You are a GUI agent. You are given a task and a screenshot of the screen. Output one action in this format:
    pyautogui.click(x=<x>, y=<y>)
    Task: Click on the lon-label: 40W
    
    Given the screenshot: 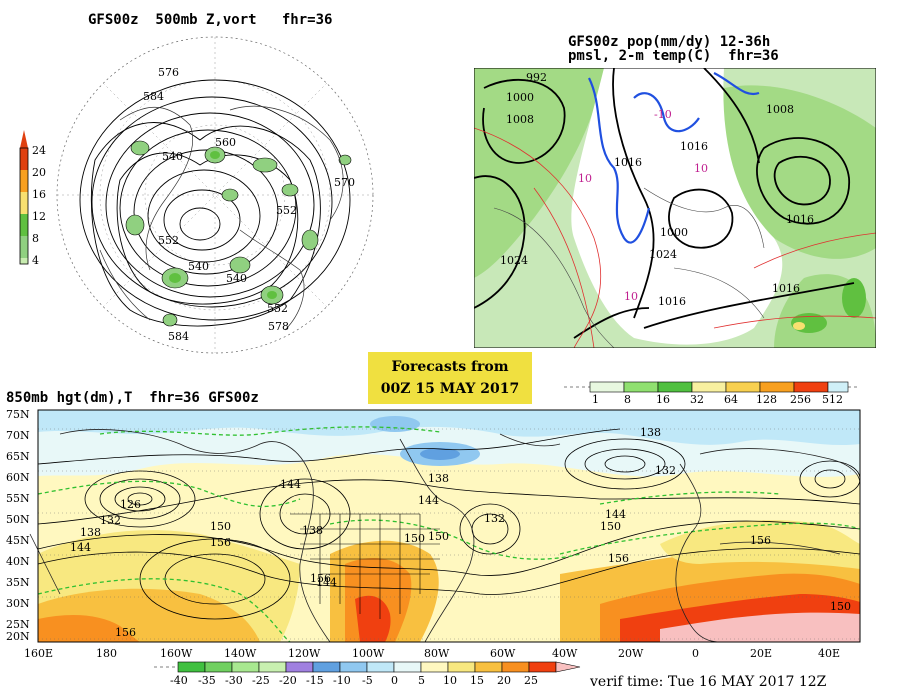 What is the action you would take?
    pyautogui.click(x=565, y=653)
    